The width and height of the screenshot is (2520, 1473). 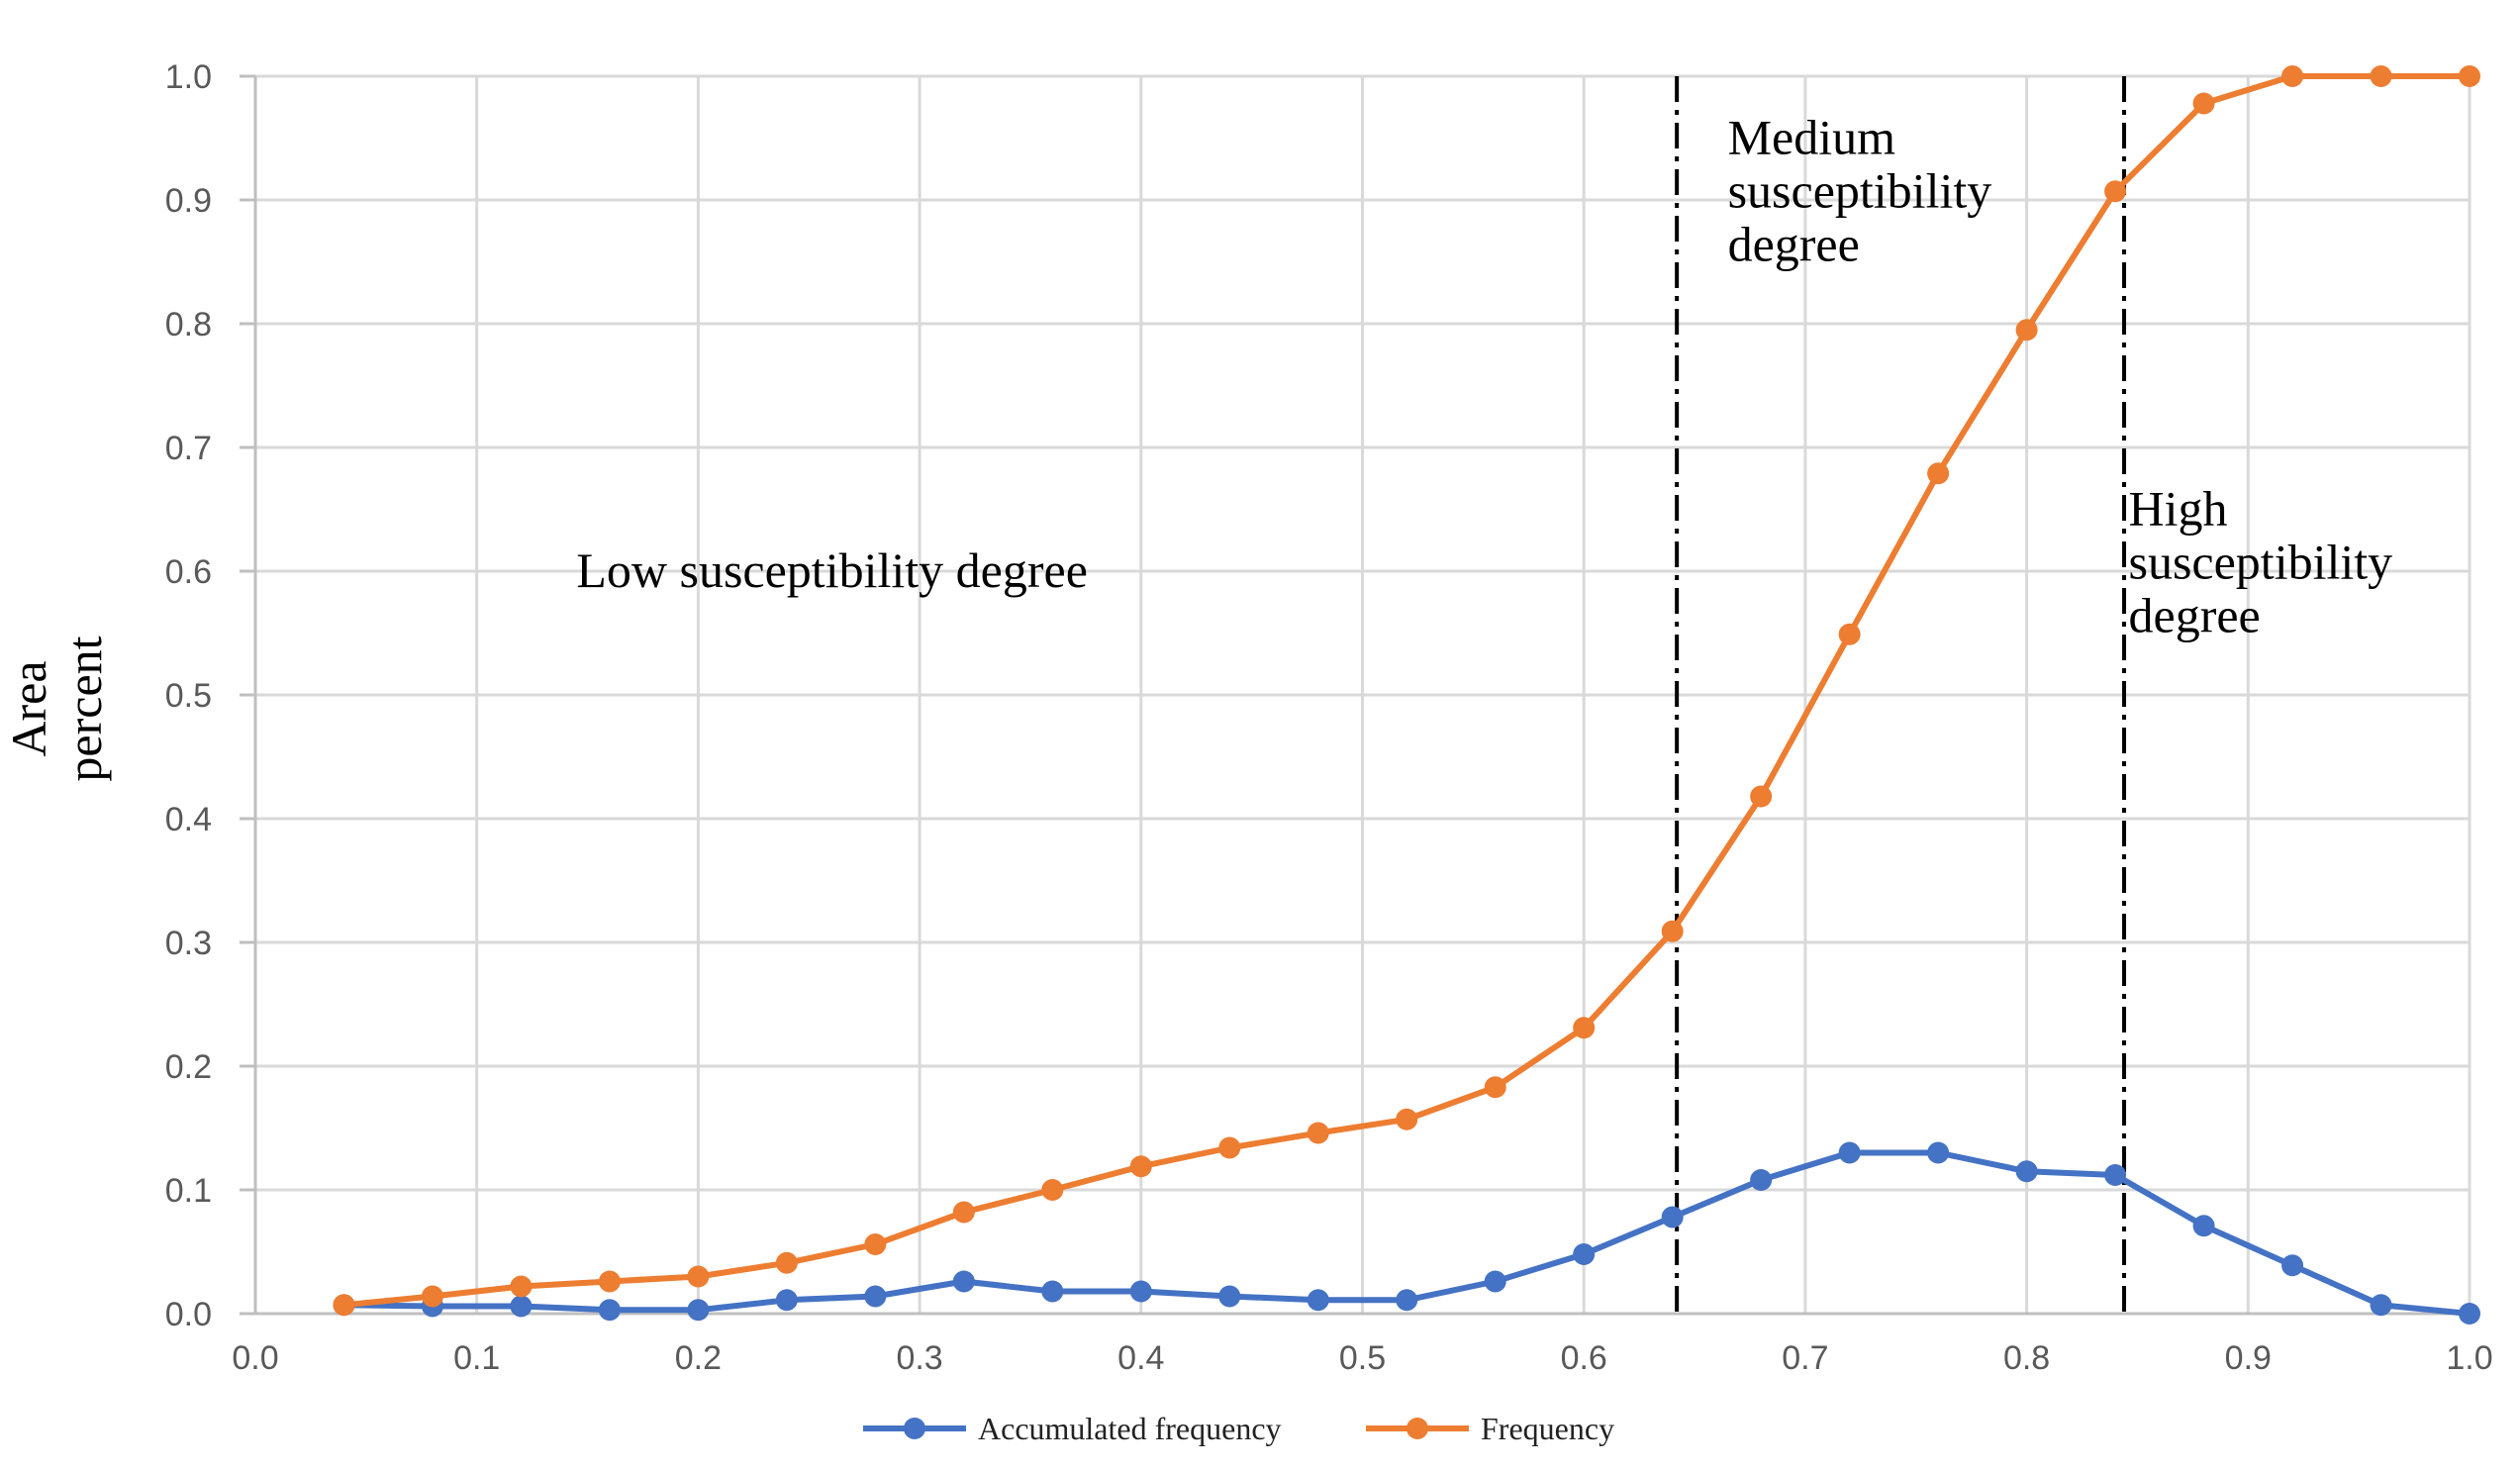 What do you see at coordinates (188, 572) in the screenshot?
I see `y-tick-label: 0.6` at bounding box center [188, 572].